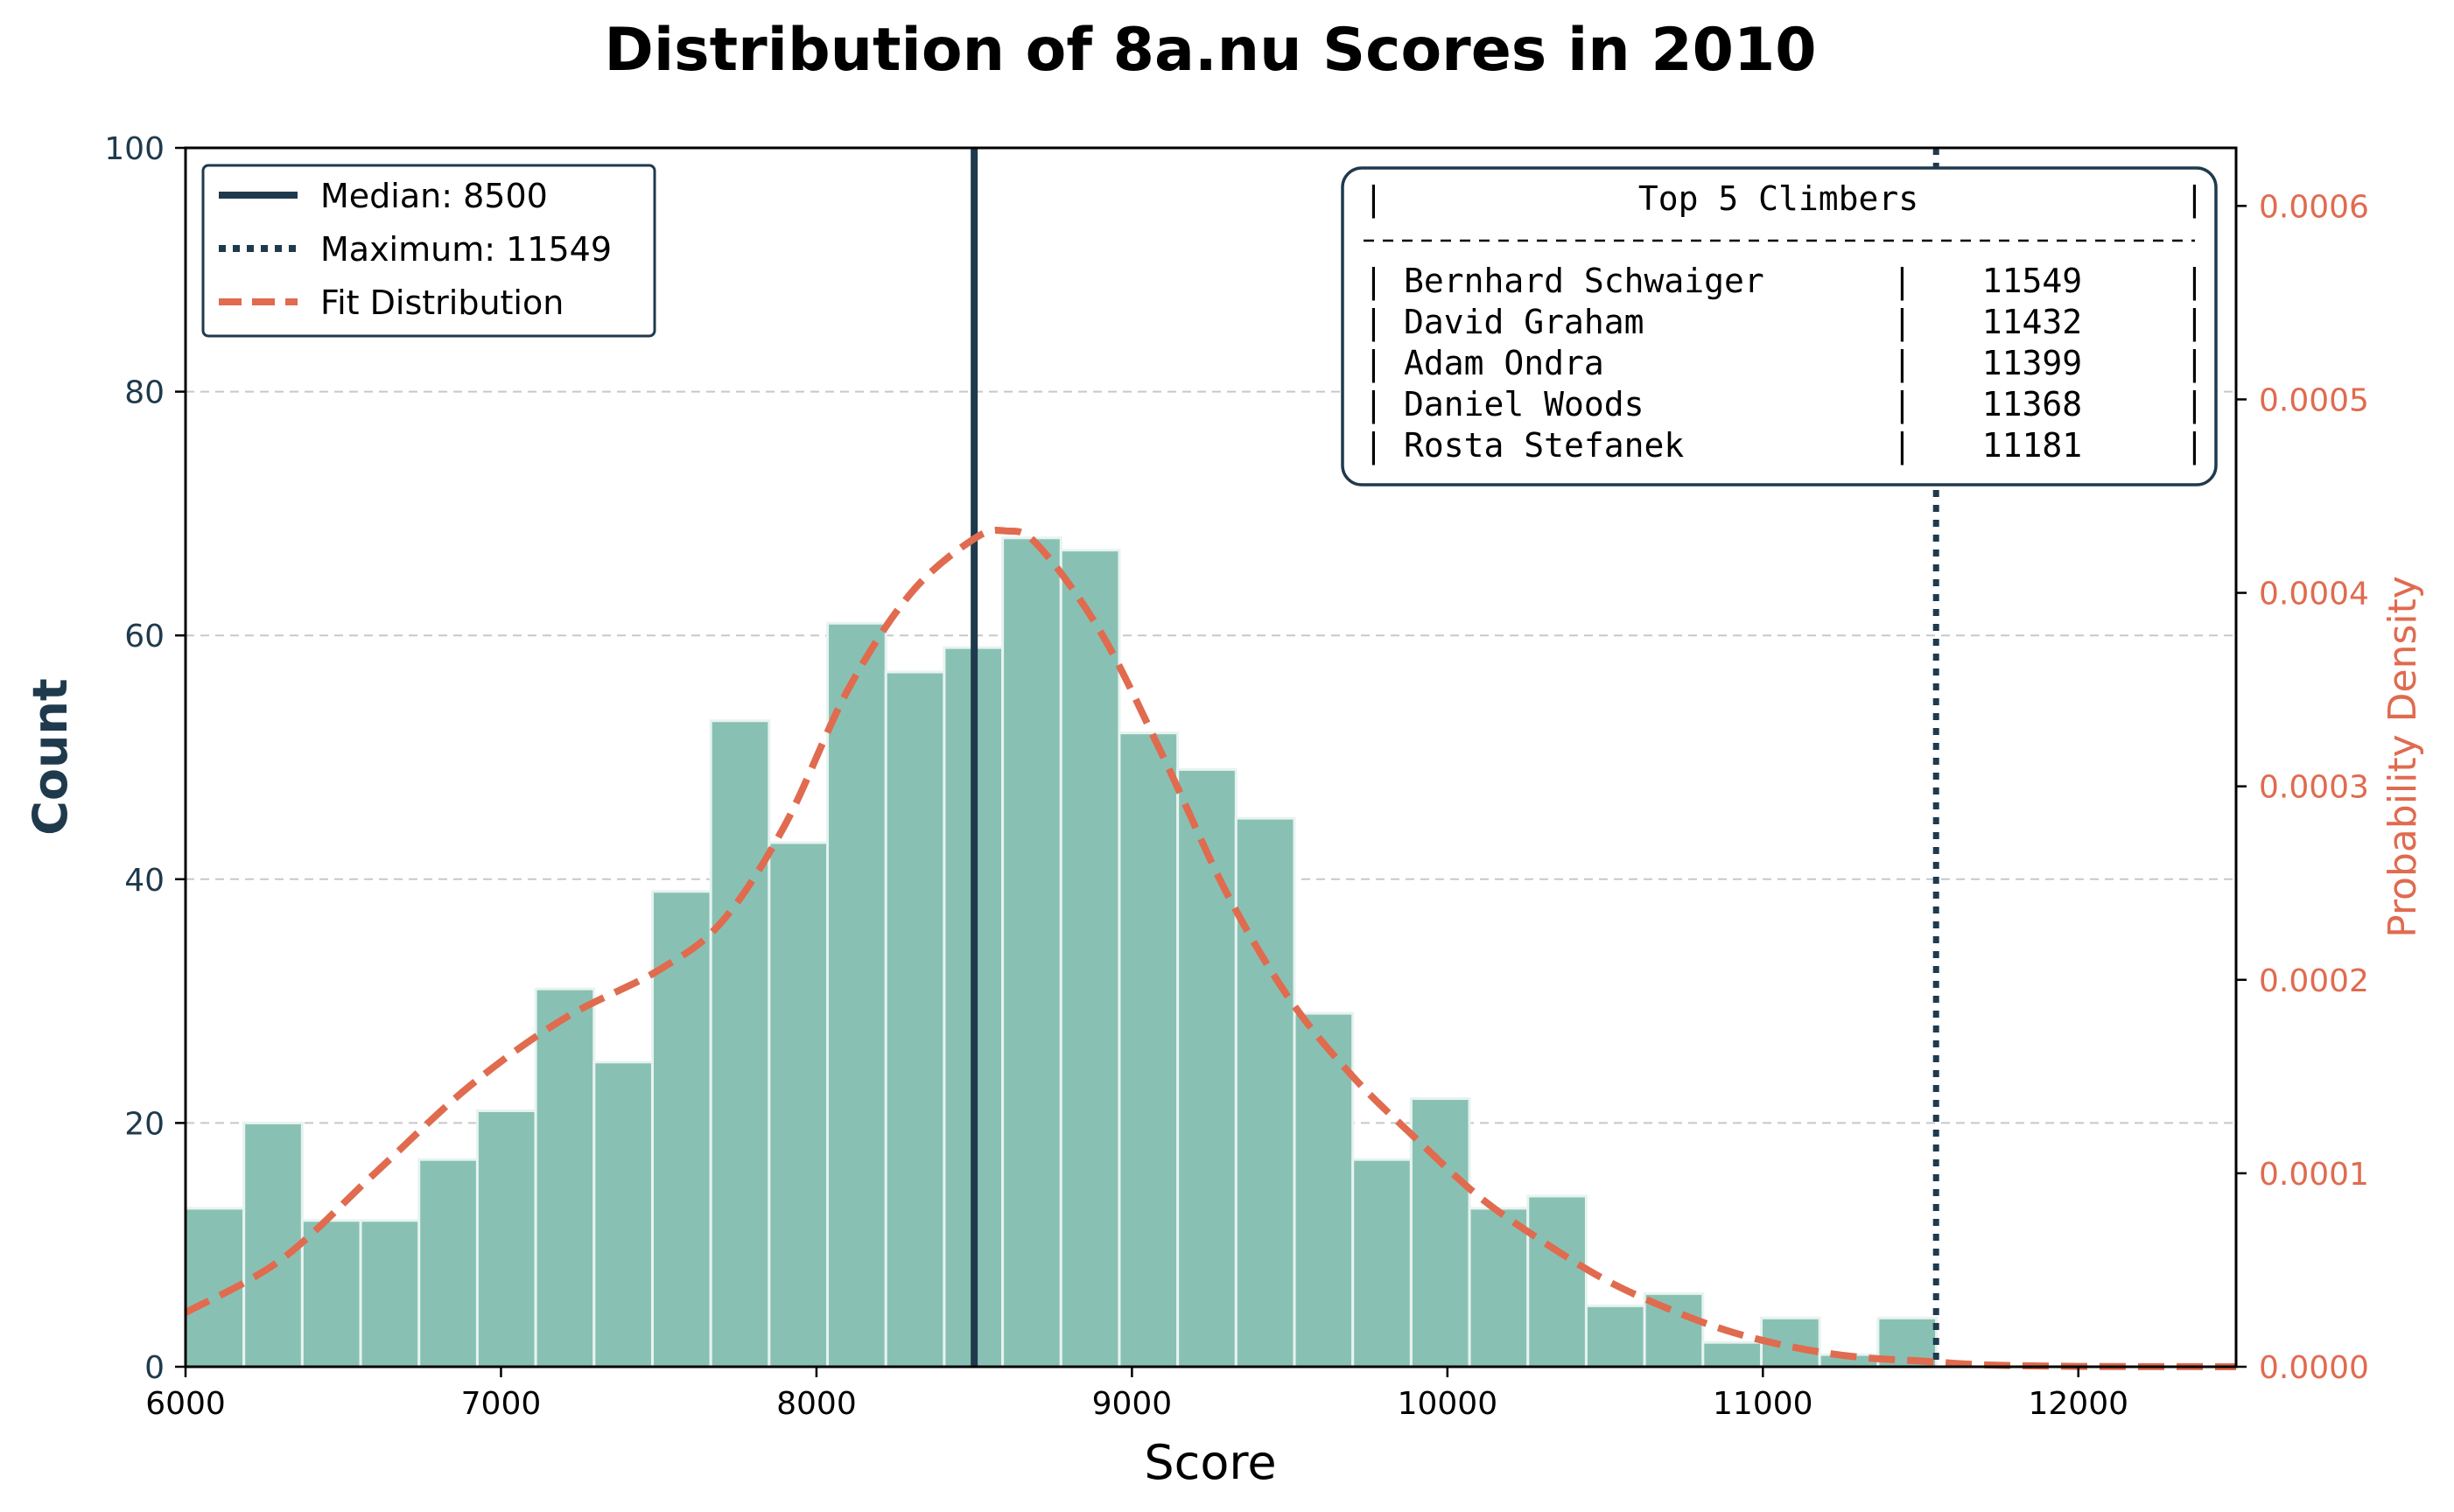 Image resolution: width=2454 pixels, height=1512 pixels. I want to click on y2-tick-label: 0.0001, so click(2314, 1175).